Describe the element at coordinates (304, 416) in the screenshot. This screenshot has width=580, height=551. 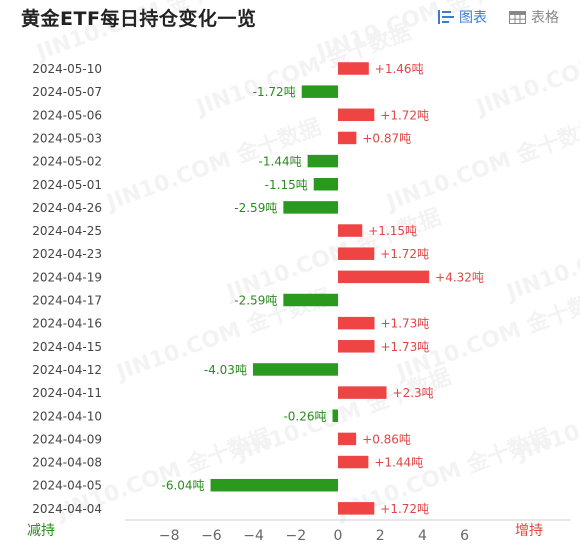
I see `data-label: -0.26吨` at that location.